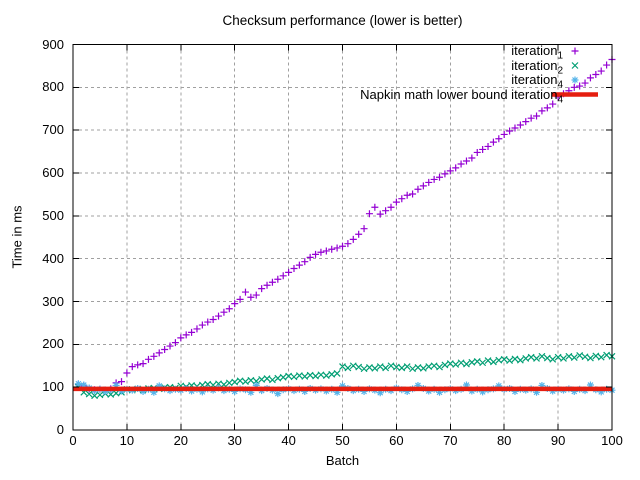  I want to click on x-tick-label: 70, so click(450, 440).